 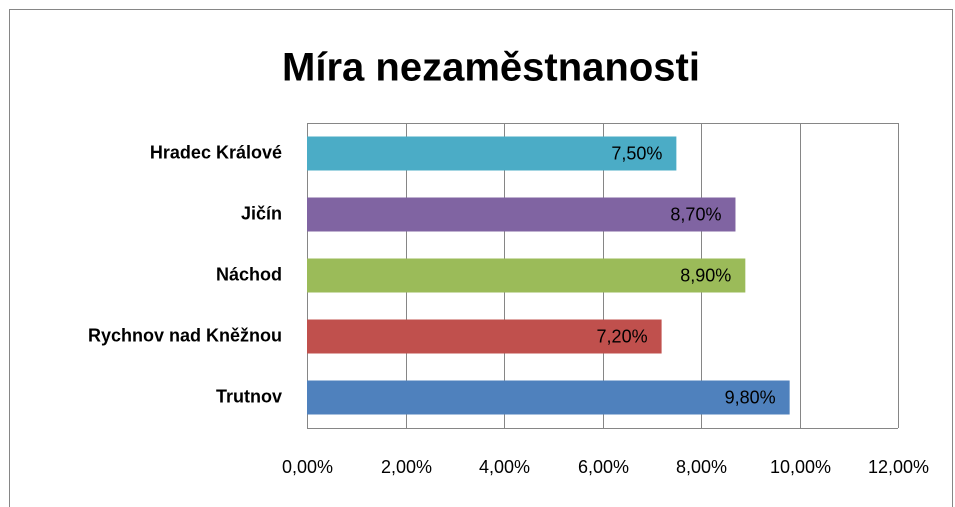 What do you see at coordinates (750, 397) in the screenshot?
I see `data-label: 9,80%` at bounding box center [750, 397].